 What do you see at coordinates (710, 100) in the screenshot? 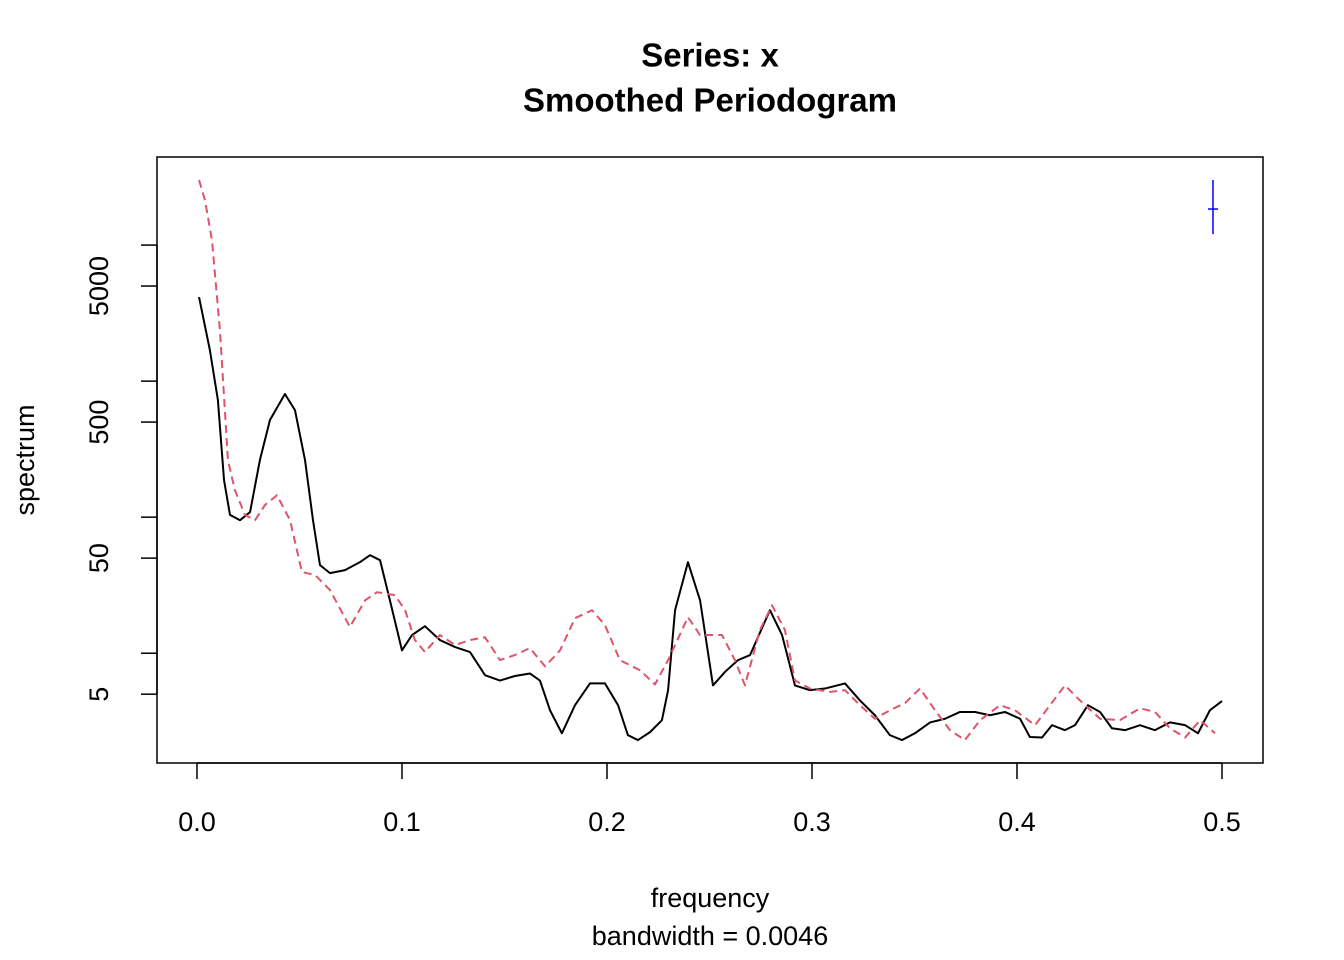
I see `chart-subtitle: Smoothed Periodogram` at bounding box center [710, 100].